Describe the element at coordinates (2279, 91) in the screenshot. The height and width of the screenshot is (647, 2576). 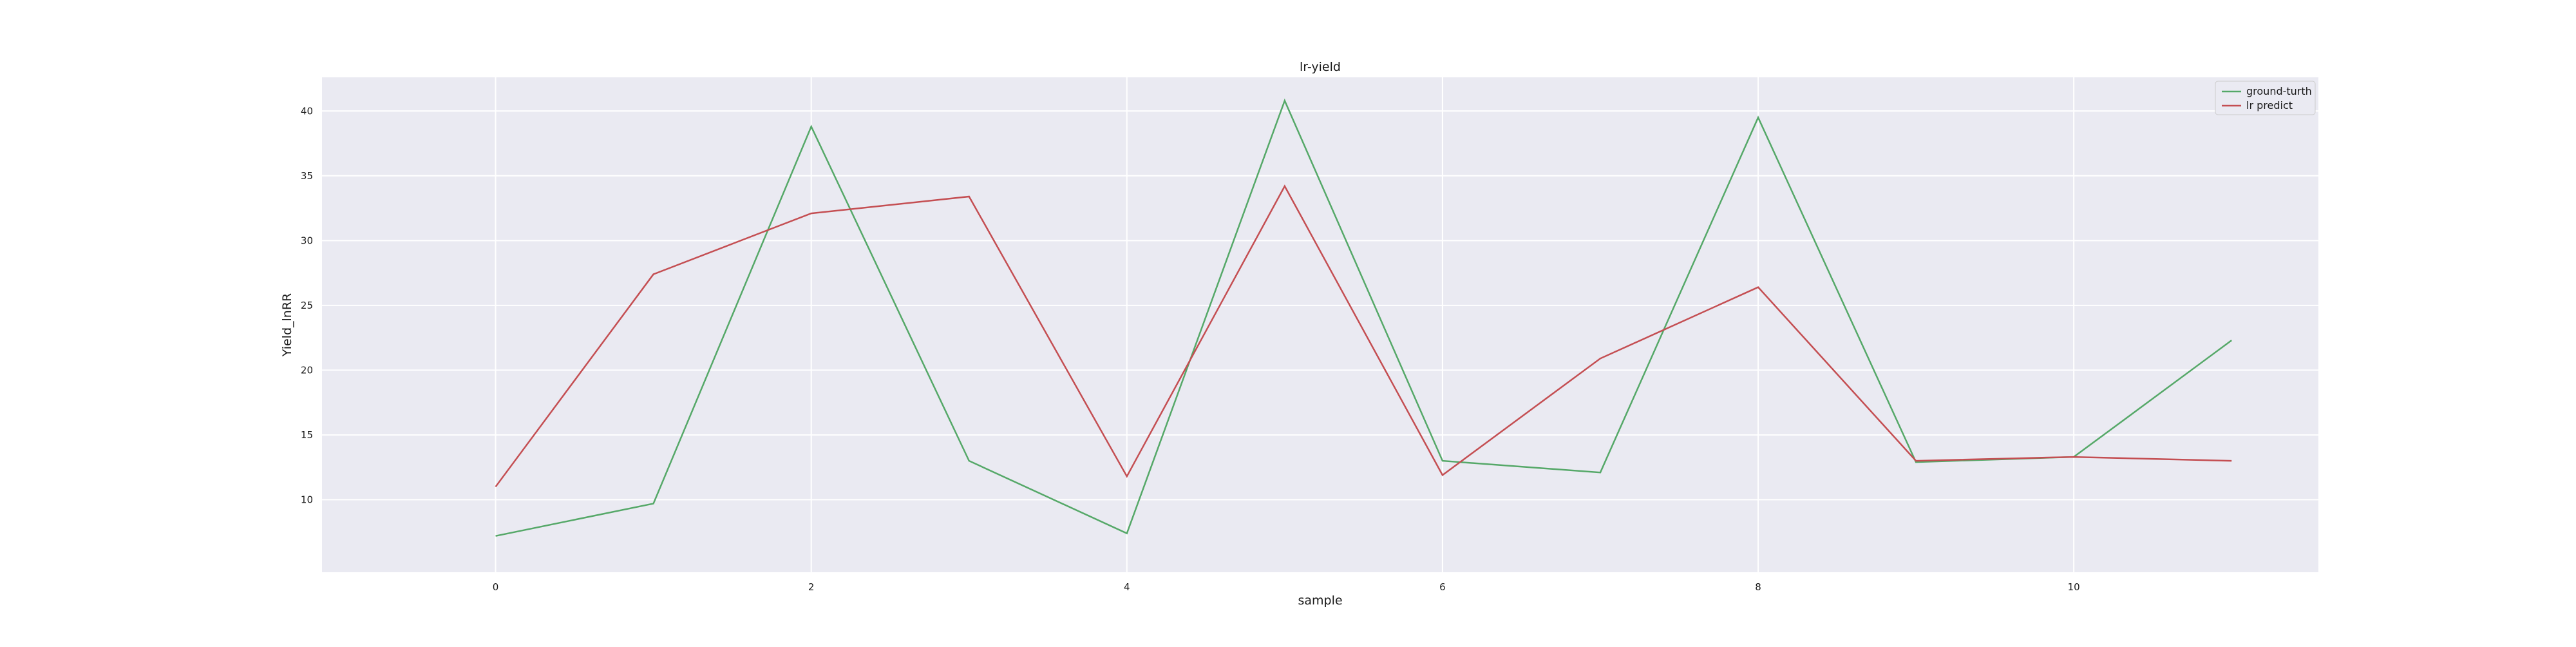
I see `legend-label: ground-turth` at that location.